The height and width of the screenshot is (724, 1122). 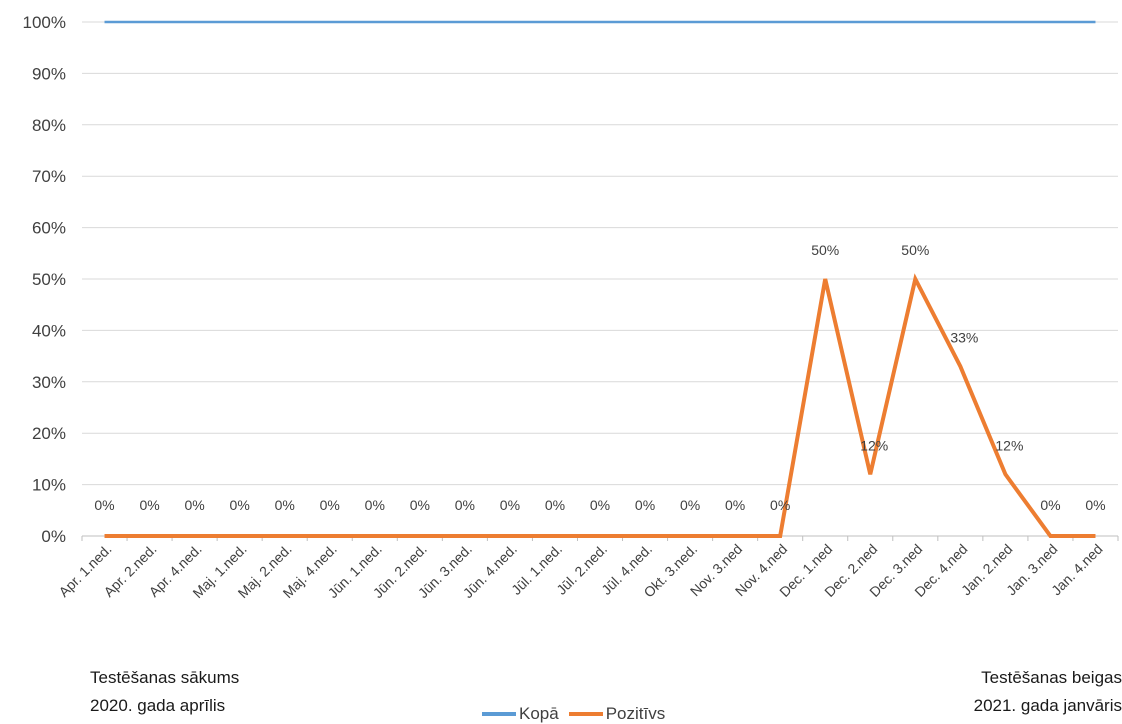 What do you see at coordinates (499, 714) in the screenshot?
I see `legend-swatch-kopa` at bounding box center [499, 714].